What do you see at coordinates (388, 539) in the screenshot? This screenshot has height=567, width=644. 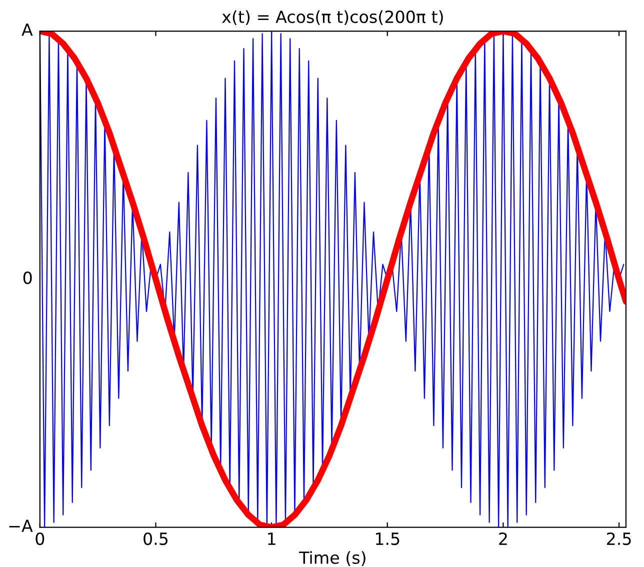 I see `x-tick-label: 1.5` at bounding box center [388, 539].